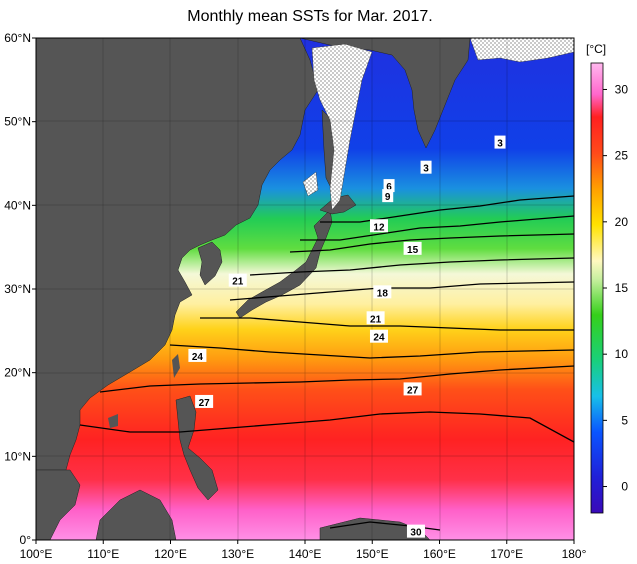  Describe the element at coordinates (197, 448) in the screenshot. I see `philippines` at that location.